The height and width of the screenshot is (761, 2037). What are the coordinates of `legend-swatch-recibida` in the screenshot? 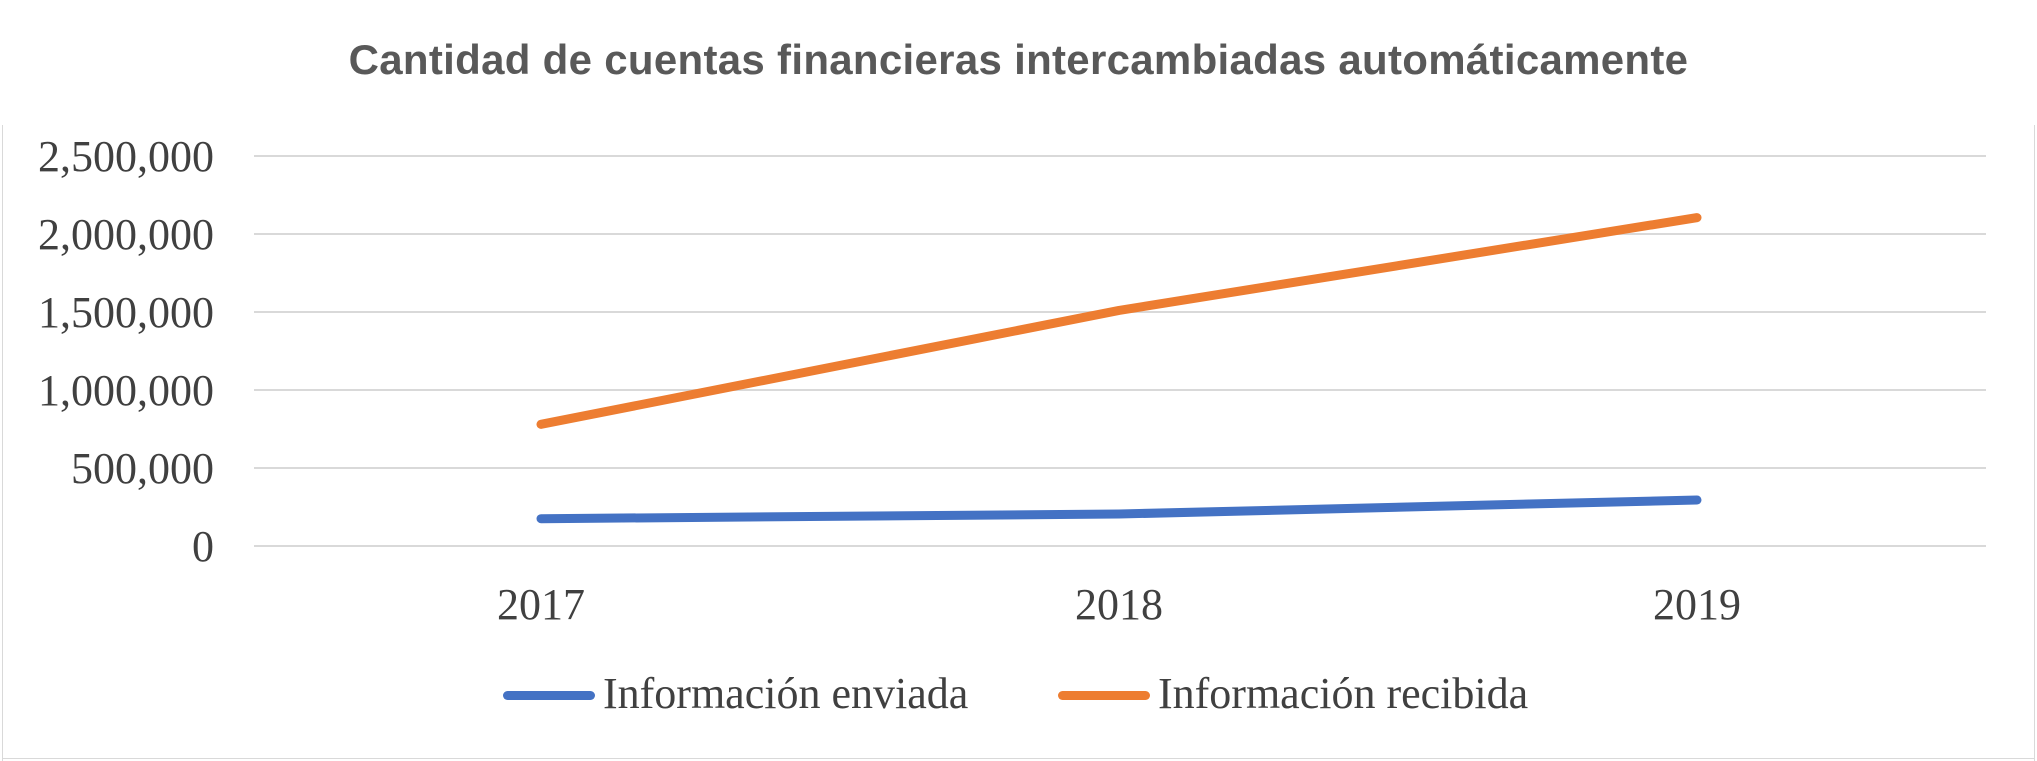 It's located at (1104, 695).